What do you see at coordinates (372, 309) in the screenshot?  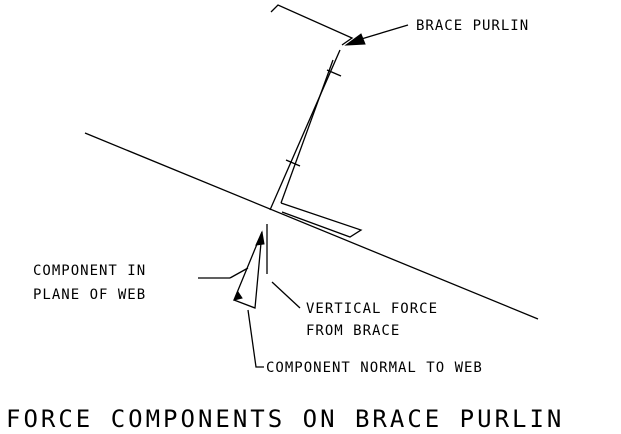 I see `vertical-force-label-line1: VERTICAL FORCE` at bounding box center [372, 309].